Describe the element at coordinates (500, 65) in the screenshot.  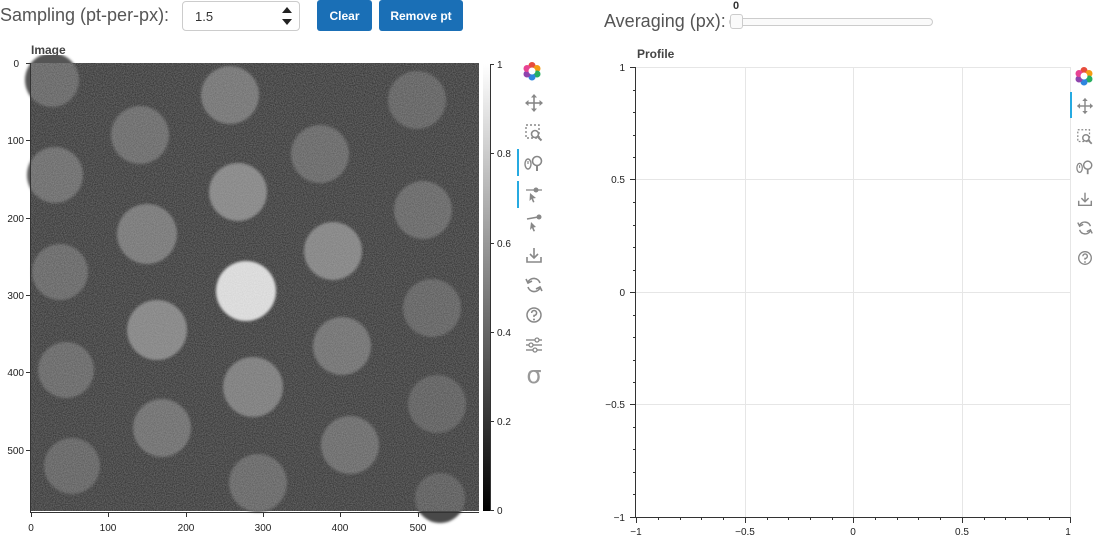
I see `colorbar-tick: 1` at that location.